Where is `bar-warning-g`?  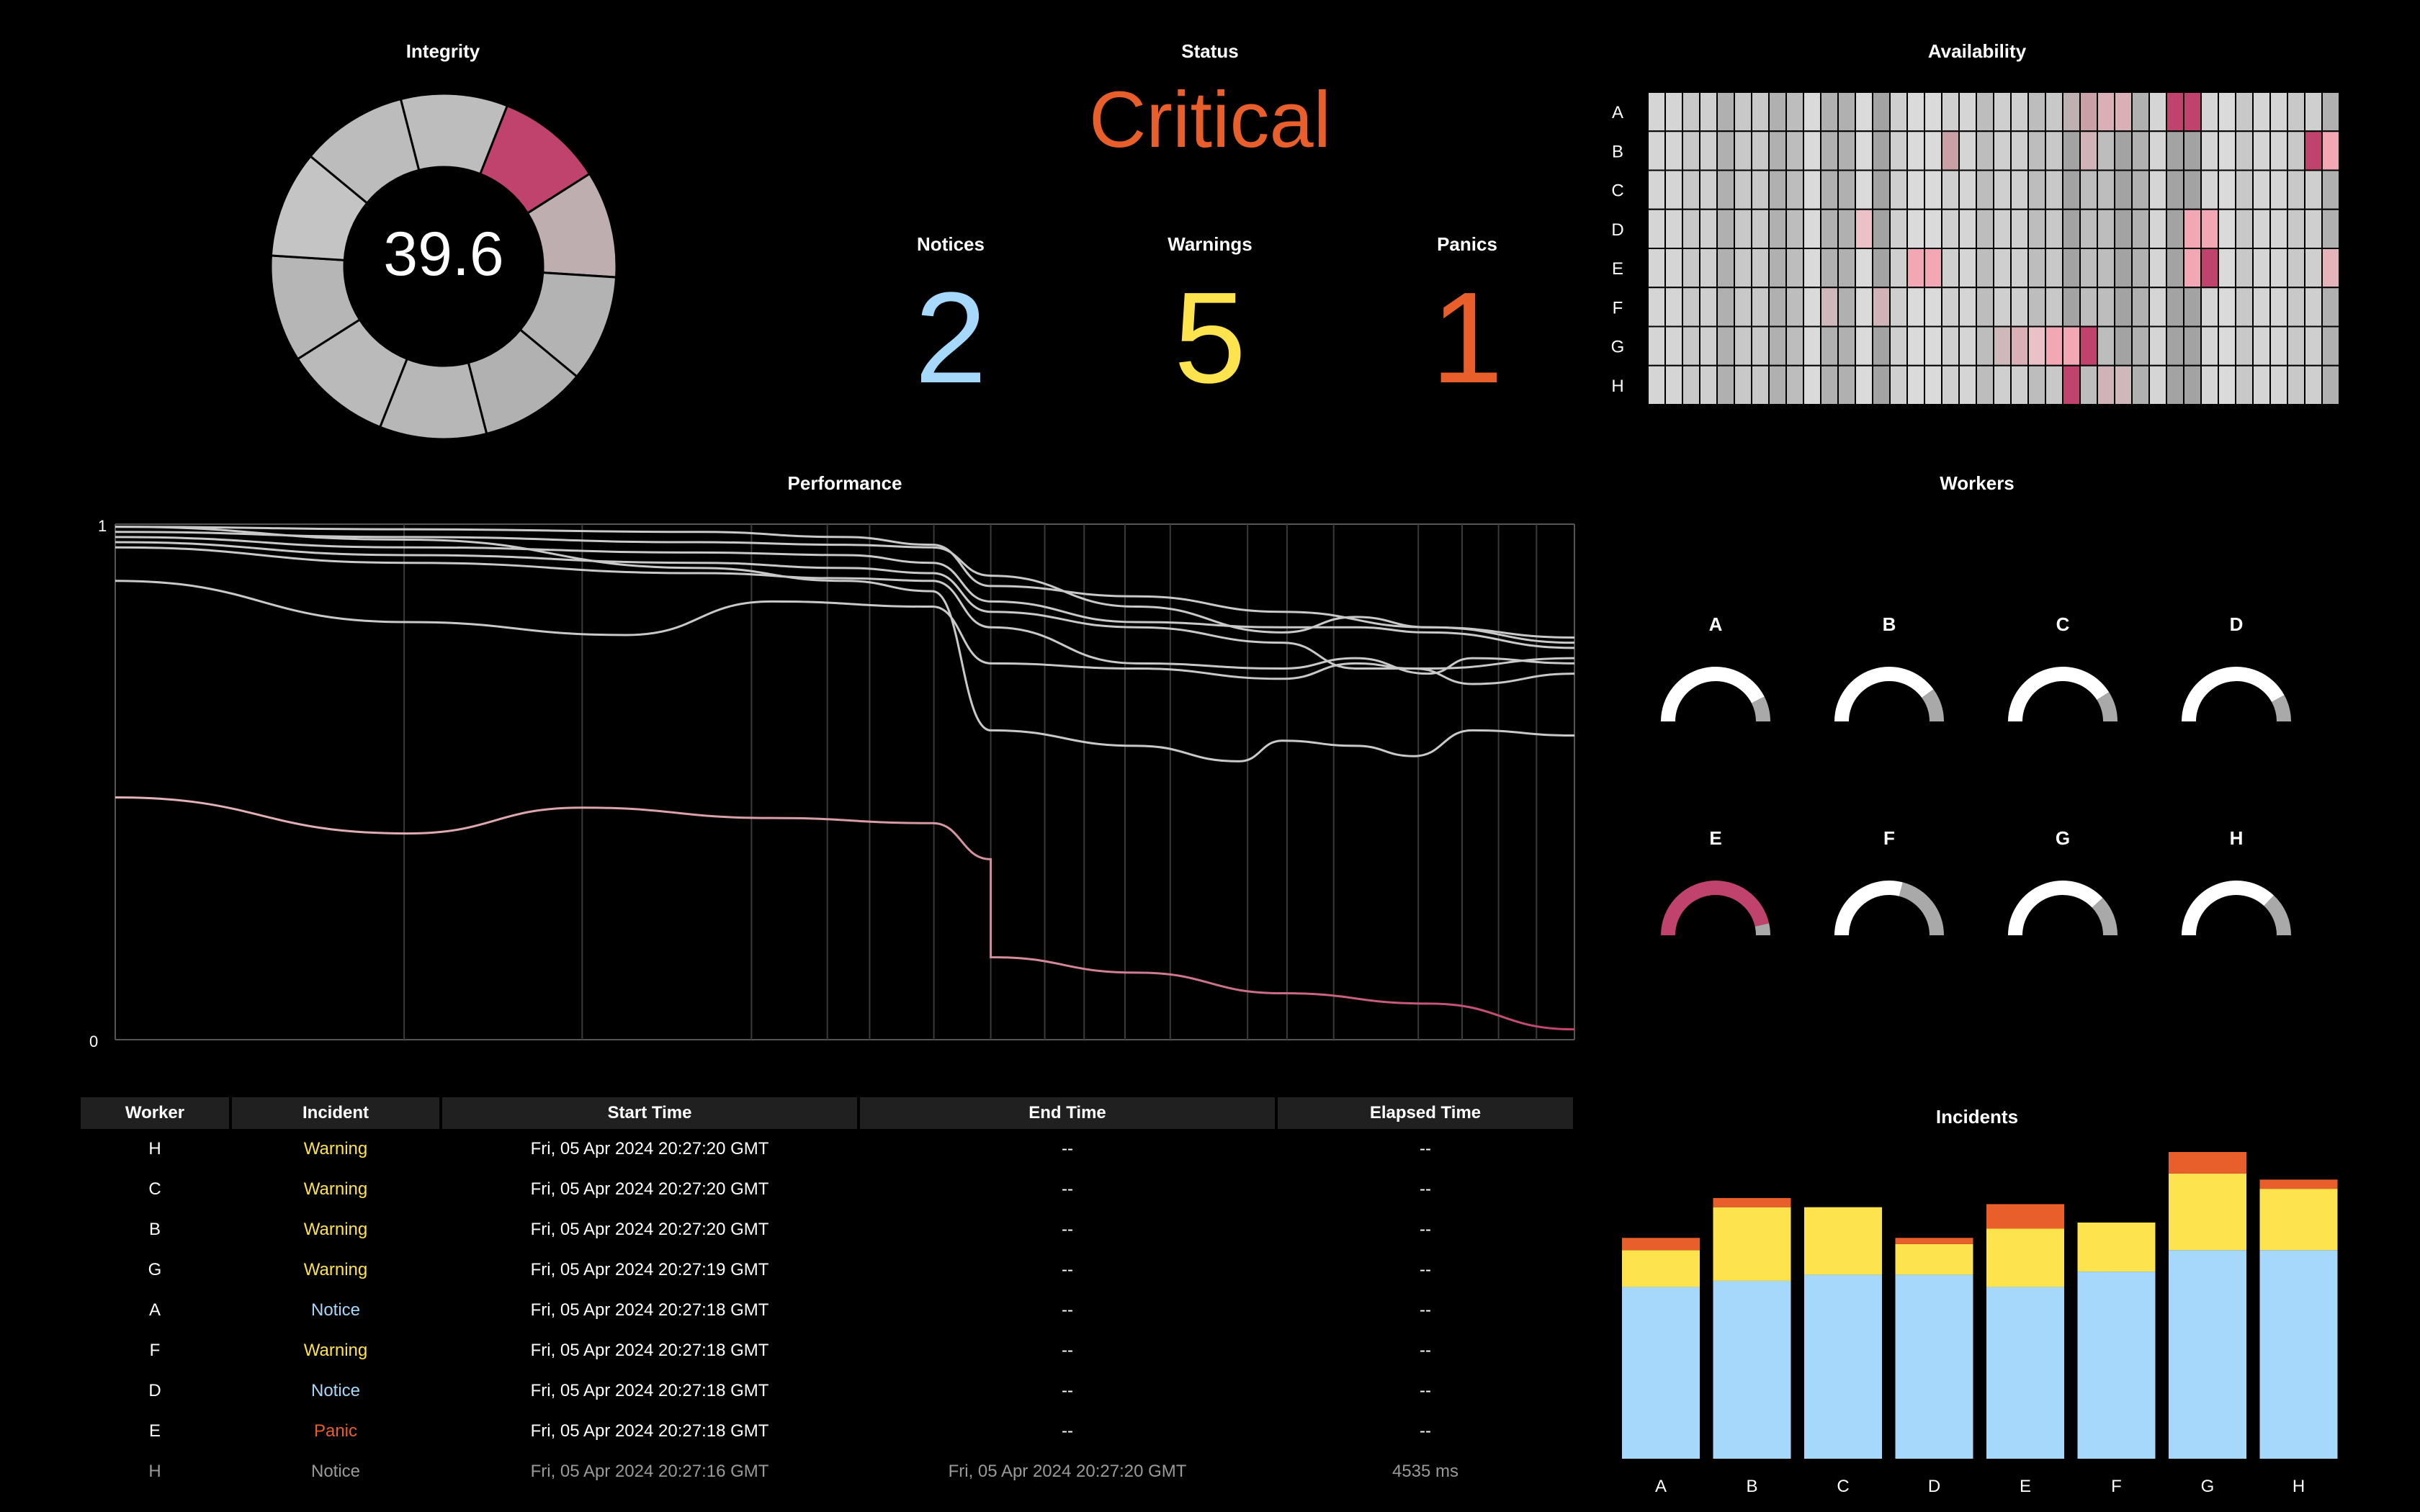 bar-warning-g is located at coordinates (2207, 1212).